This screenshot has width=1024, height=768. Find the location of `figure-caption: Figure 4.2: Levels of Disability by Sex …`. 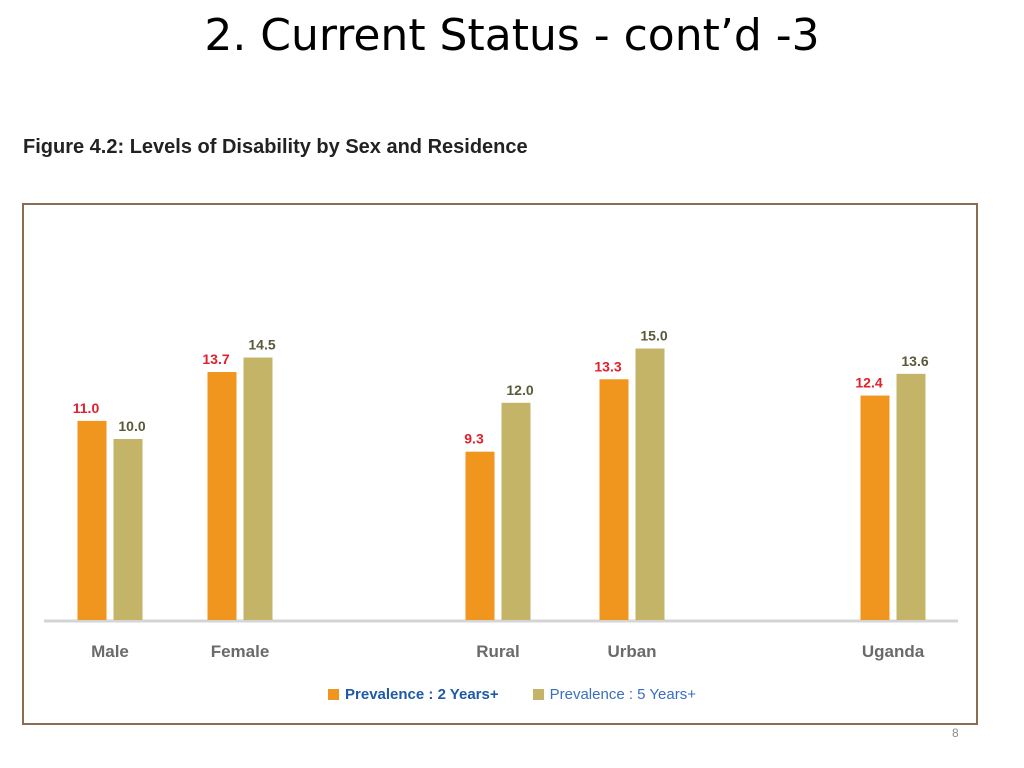

figure-caption: Figure 4.2: Levels of Disability by Sex … is located at coordinates (275, 147).